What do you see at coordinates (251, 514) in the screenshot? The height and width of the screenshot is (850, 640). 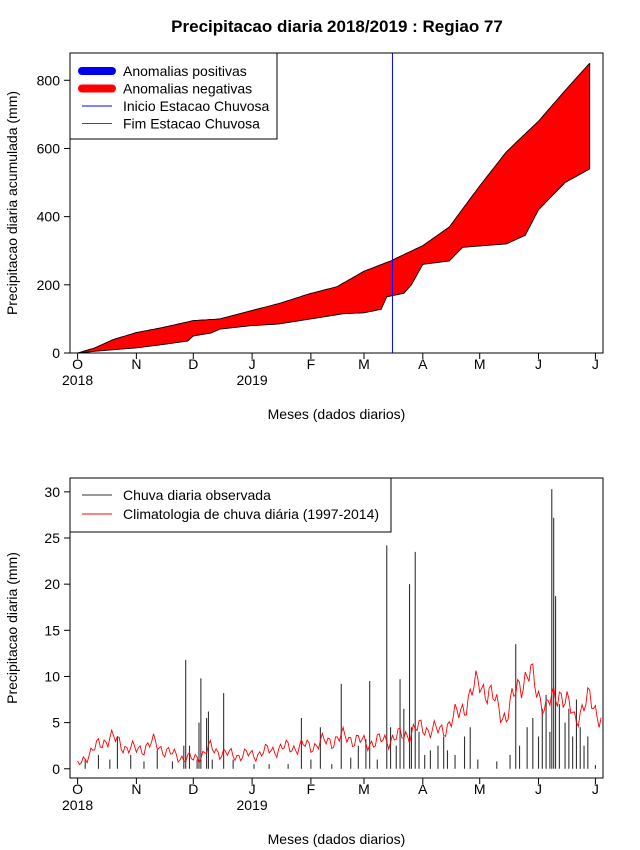 I see `legend-entry-label: Climatologia de chuva diária (1997-2014)` at bounding box center [251, 514].